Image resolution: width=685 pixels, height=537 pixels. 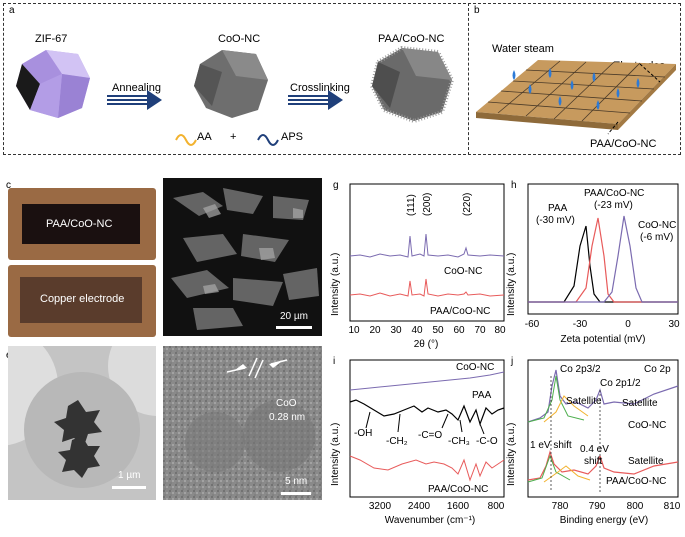 I want to click on paa-coo-nc-label: PAA/CoO-NC, so click(x=411, y=39).